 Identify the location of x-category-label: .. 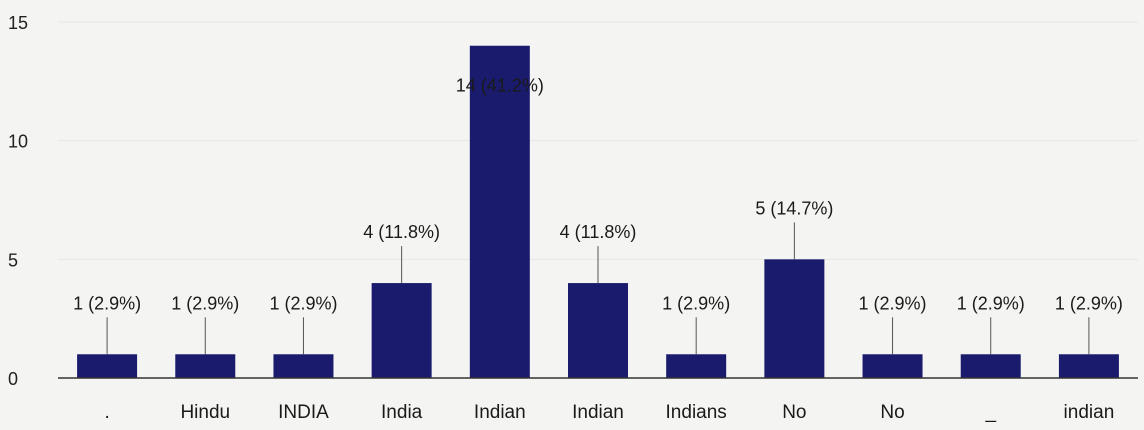
(106, 412).